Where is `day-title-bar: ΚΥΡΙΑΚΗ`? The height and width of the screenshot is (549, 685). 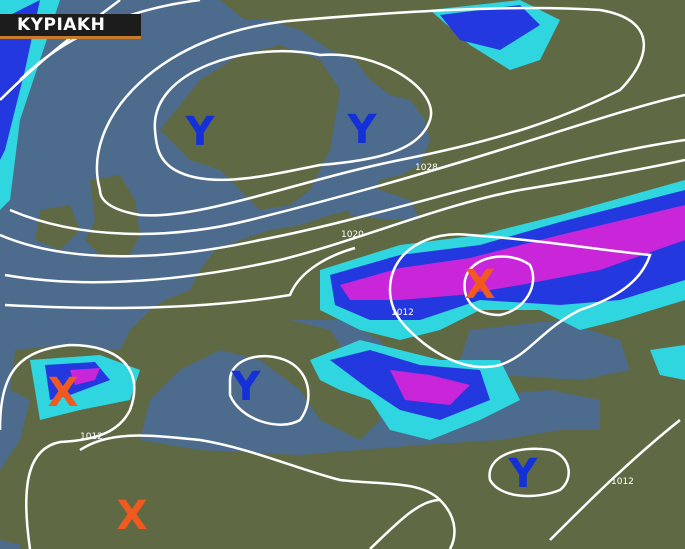
day-title-bar: ΚΥΡΙΑΚΗ is located at coordinates (70, 26).